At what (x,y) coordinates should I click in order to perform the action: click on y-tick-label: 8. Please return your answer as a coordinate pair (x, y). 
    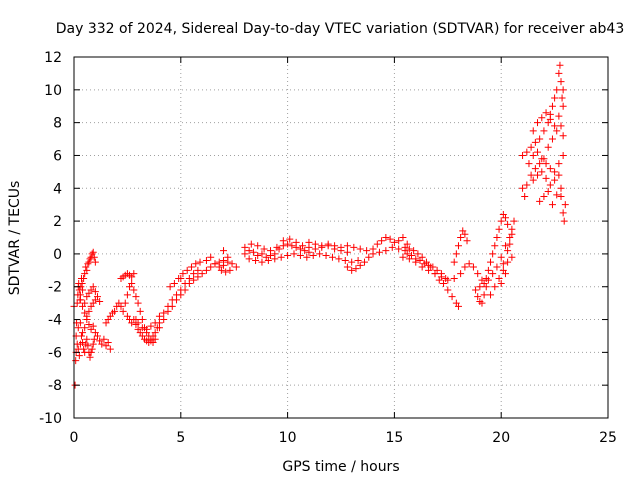
    Looking at the image, I should click on (57, 124).